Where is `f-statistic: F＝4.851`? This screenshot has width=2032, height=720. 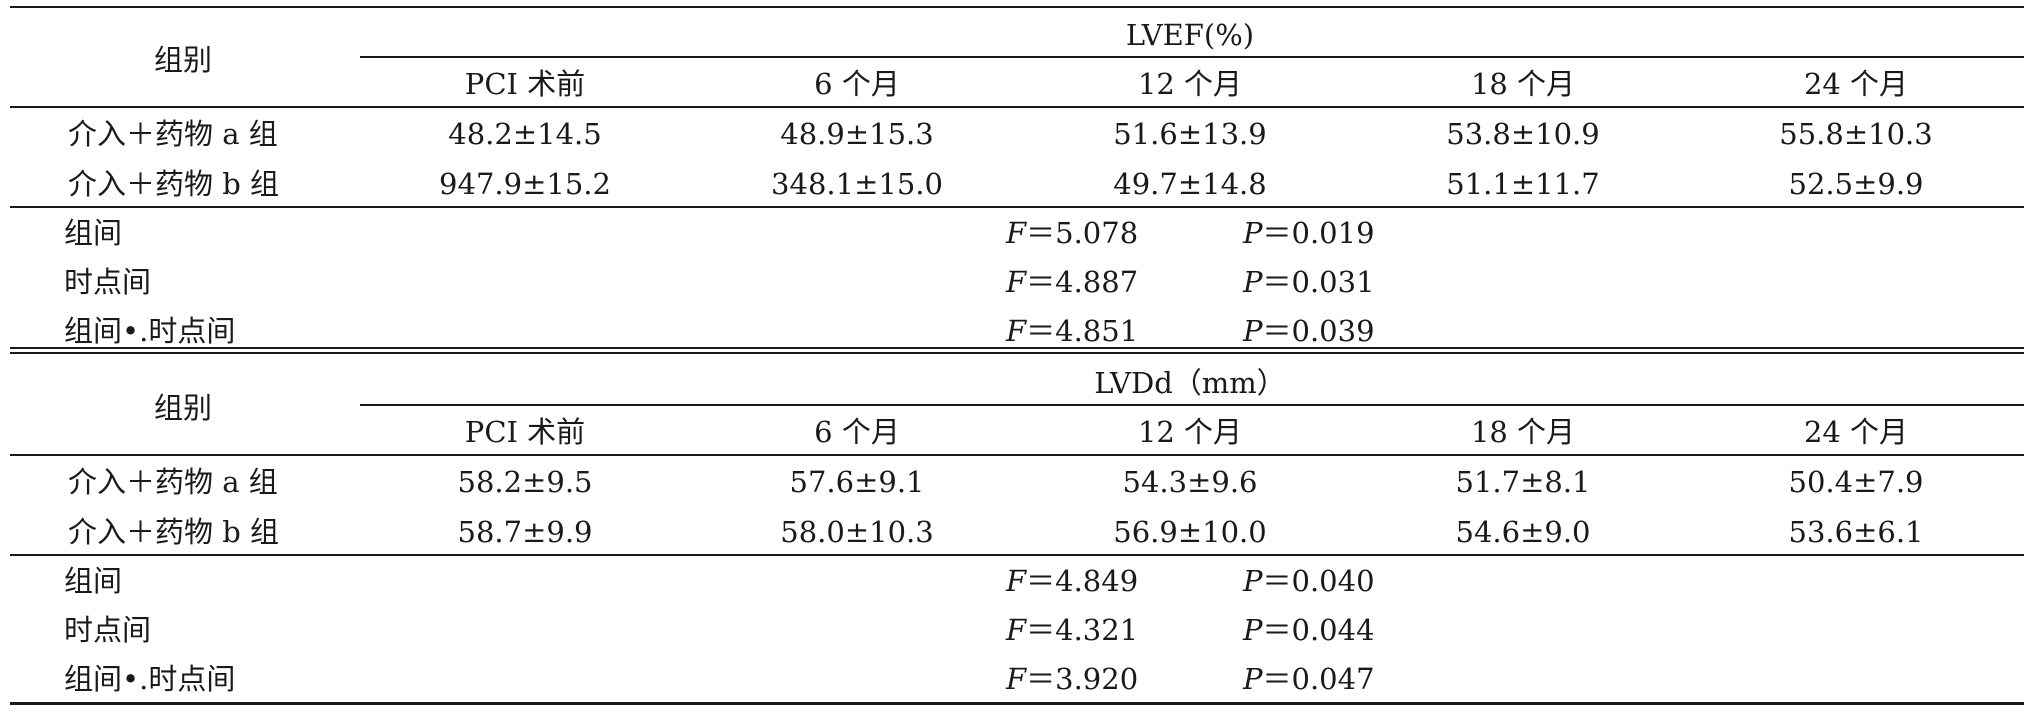 f-statistic: F＝4.851 is located at coordinates (1072, 331).